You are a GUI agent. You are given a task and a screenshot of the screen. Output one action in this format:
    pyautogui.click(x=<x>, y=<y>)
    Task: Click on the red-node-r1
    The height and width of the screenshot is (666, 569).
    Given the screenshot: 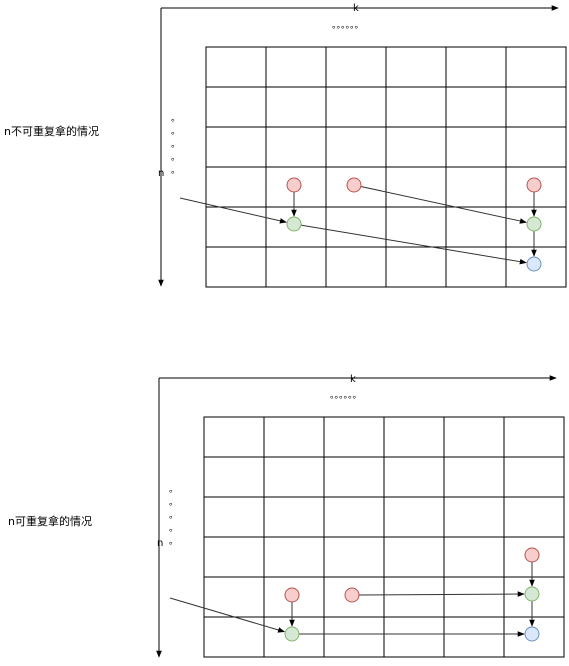 What is the action you would take?
    pyautogui.click(x=294, y=185)
    